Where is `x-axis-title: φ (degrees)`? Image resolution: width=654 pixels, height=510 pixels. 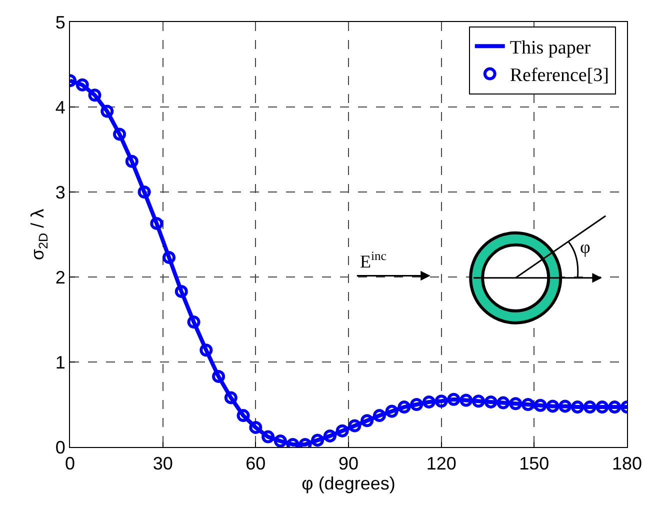
x-axis-title: φ (degrees) is located at coordinates (349, 484).